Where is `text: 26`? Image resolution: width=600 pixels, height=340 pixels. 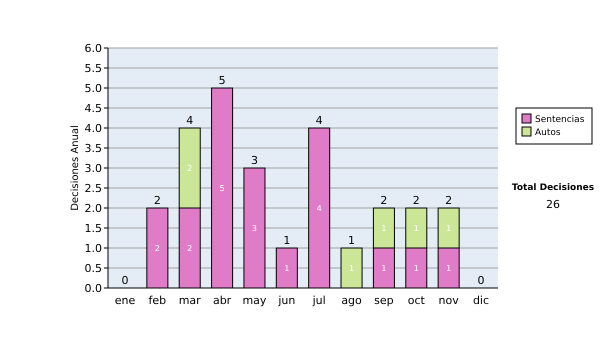
text: 26 is located at coordinates (553, 204).